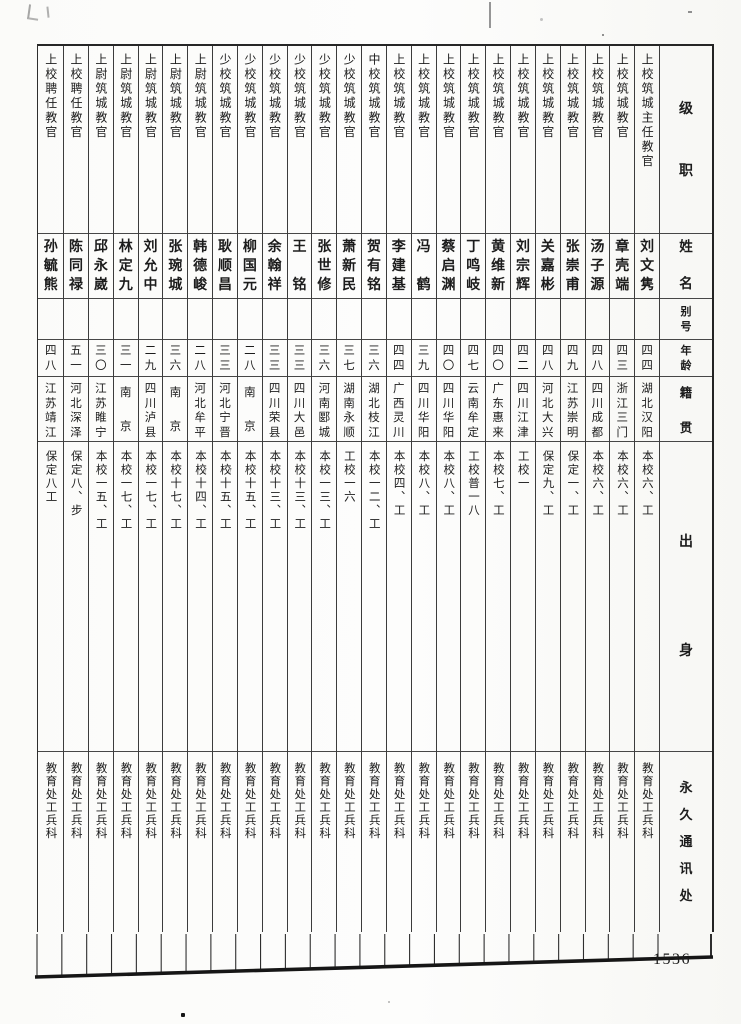  Describe the element at coordinates (572, 266) in the screenshot. I see `name-cell: 张崇甫` at that location.